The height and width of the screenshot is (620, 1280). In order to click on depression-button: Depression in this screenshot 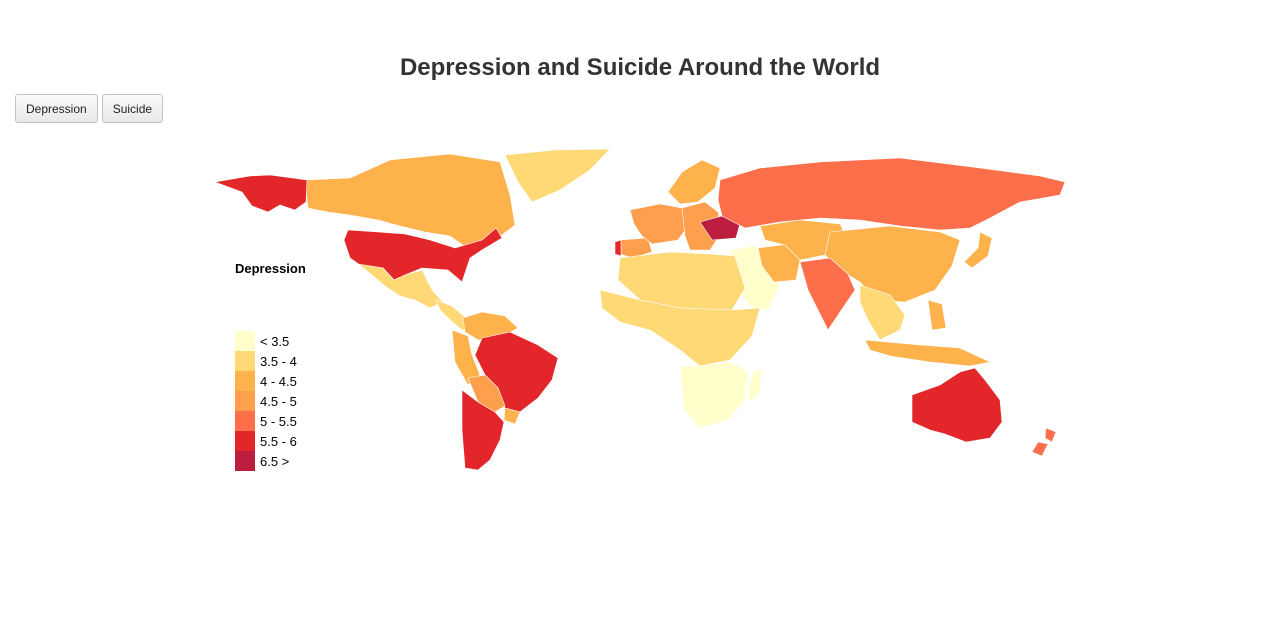, I will do `click(56, 108)`.